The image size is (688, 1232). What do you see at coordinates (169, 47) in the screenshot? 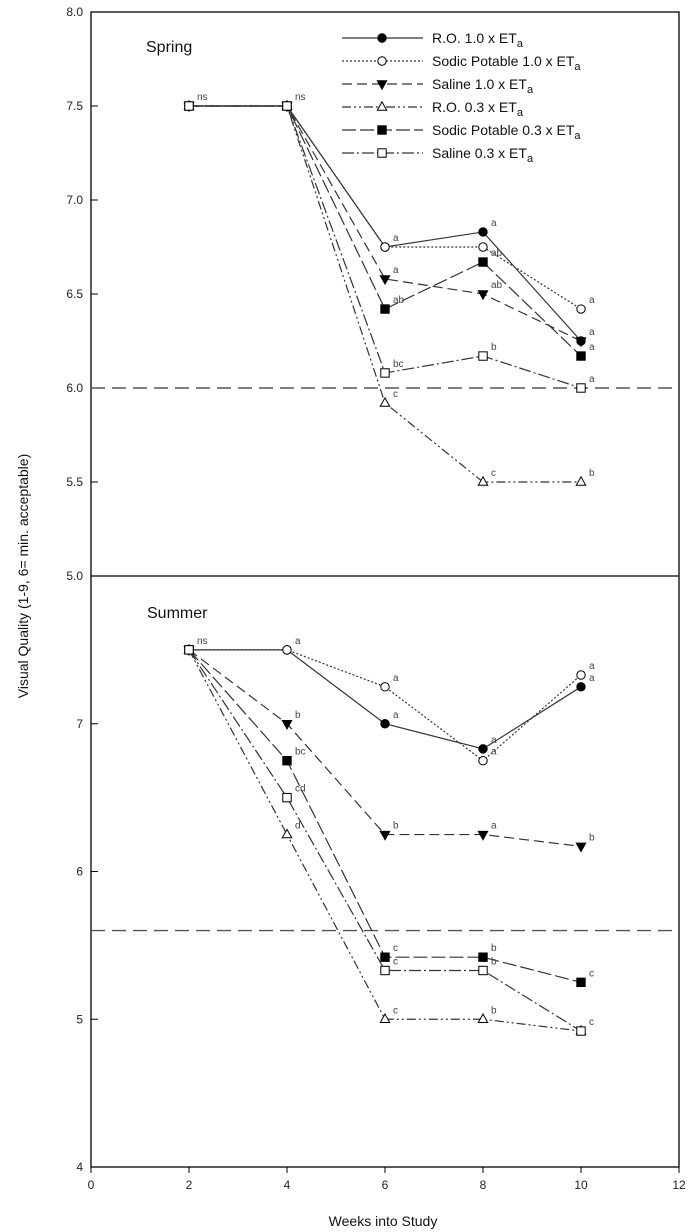
I see `spring-panel-title: Spring` at bounding box center [169, 47].